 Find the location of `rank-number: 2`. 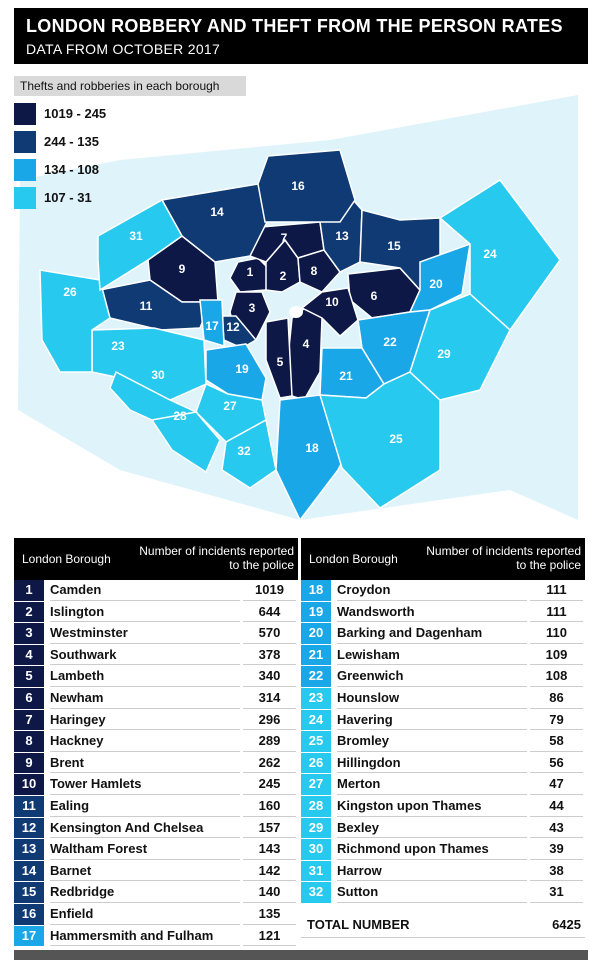

rank-number: 2 is located at coordinates (29, 612).